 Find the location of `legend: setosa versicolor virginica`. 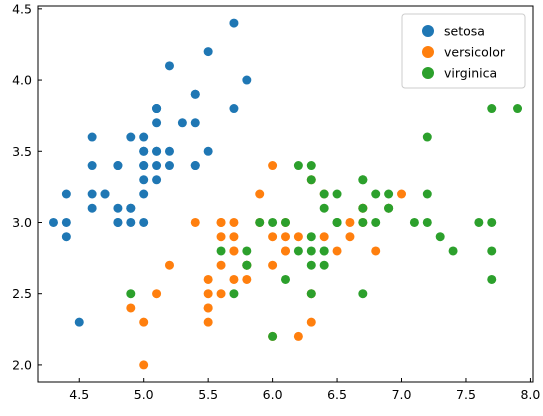

legend: setosa versicolor virginica is located at coordinates (463, 51).